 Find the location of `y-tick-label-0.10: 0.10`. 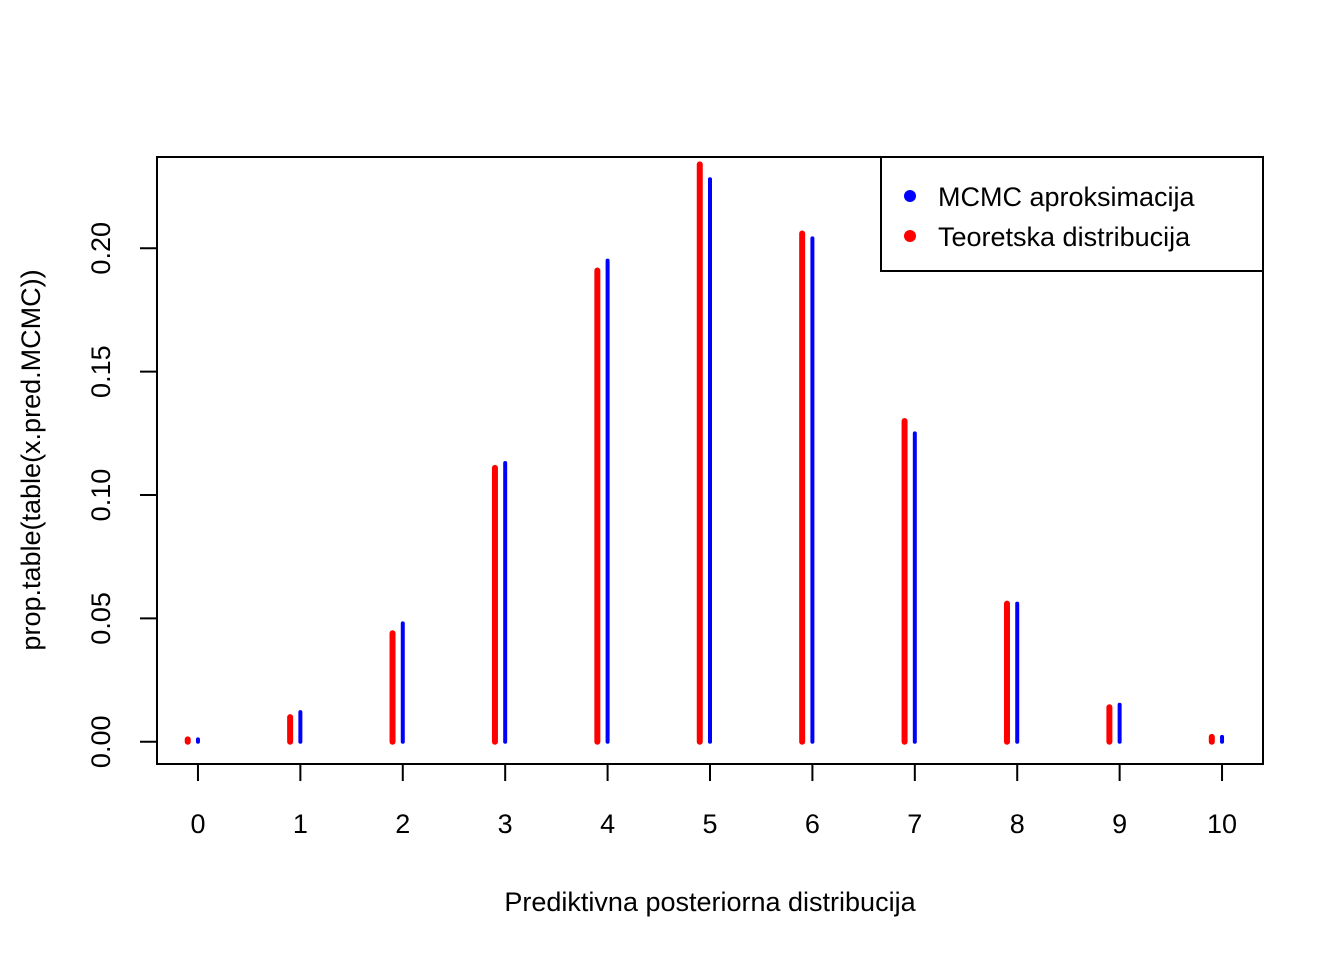

y-tick-label-0.10: 0.10 is located at coordinates (101, 495).